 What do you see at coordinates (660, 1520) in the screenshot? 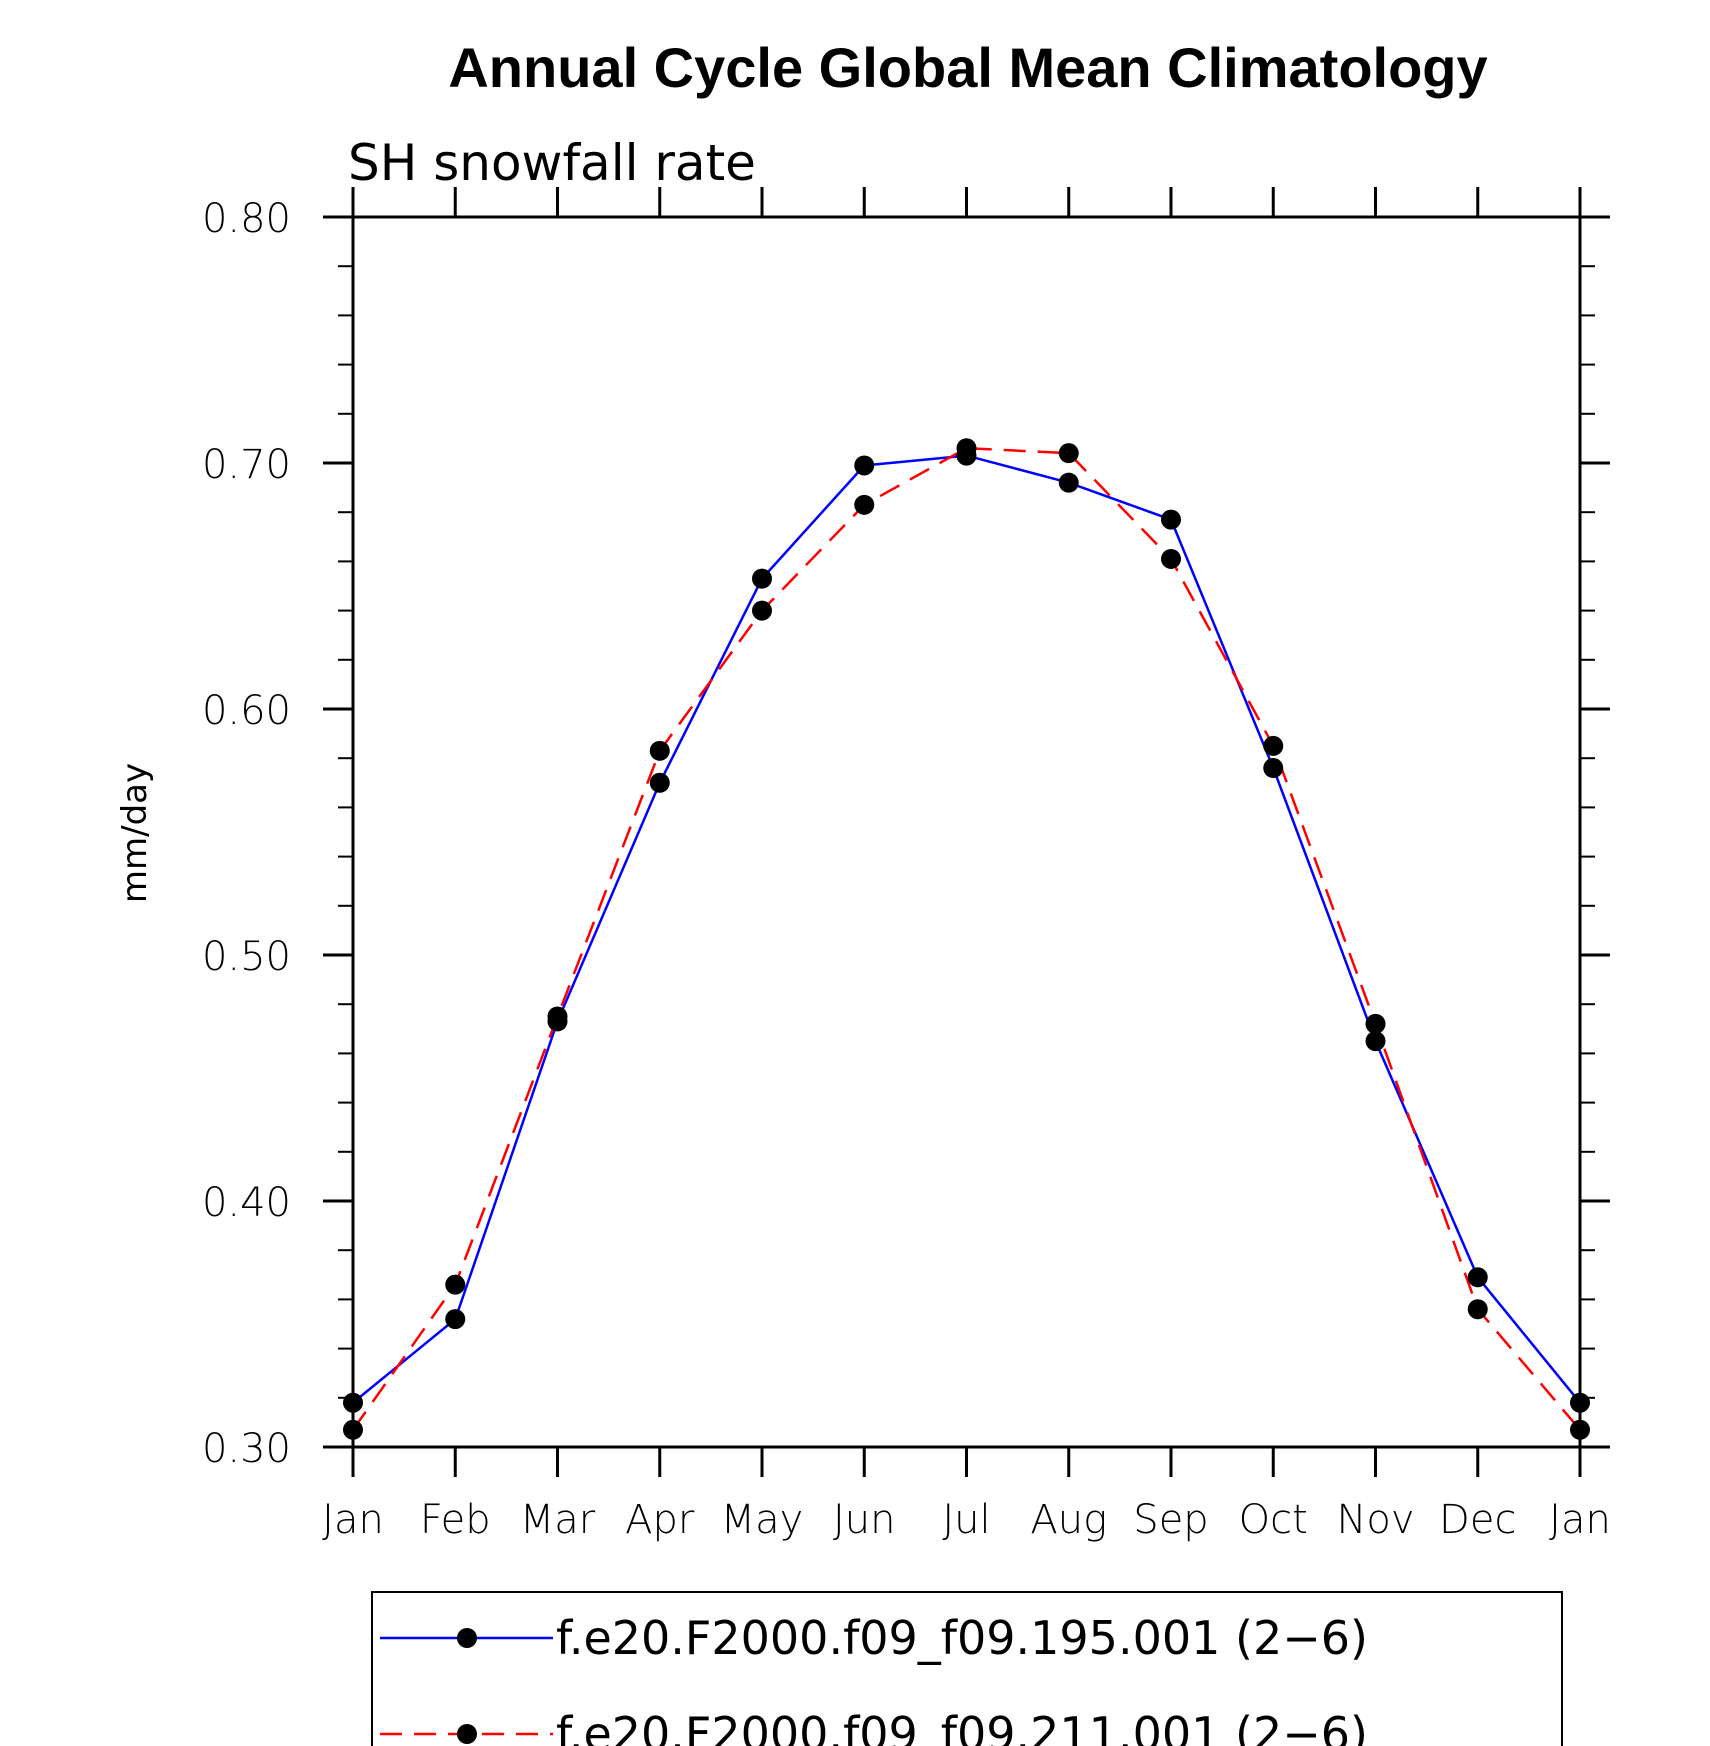
I see `x-tick-label: Apr` at bounding box center [660, 1520].